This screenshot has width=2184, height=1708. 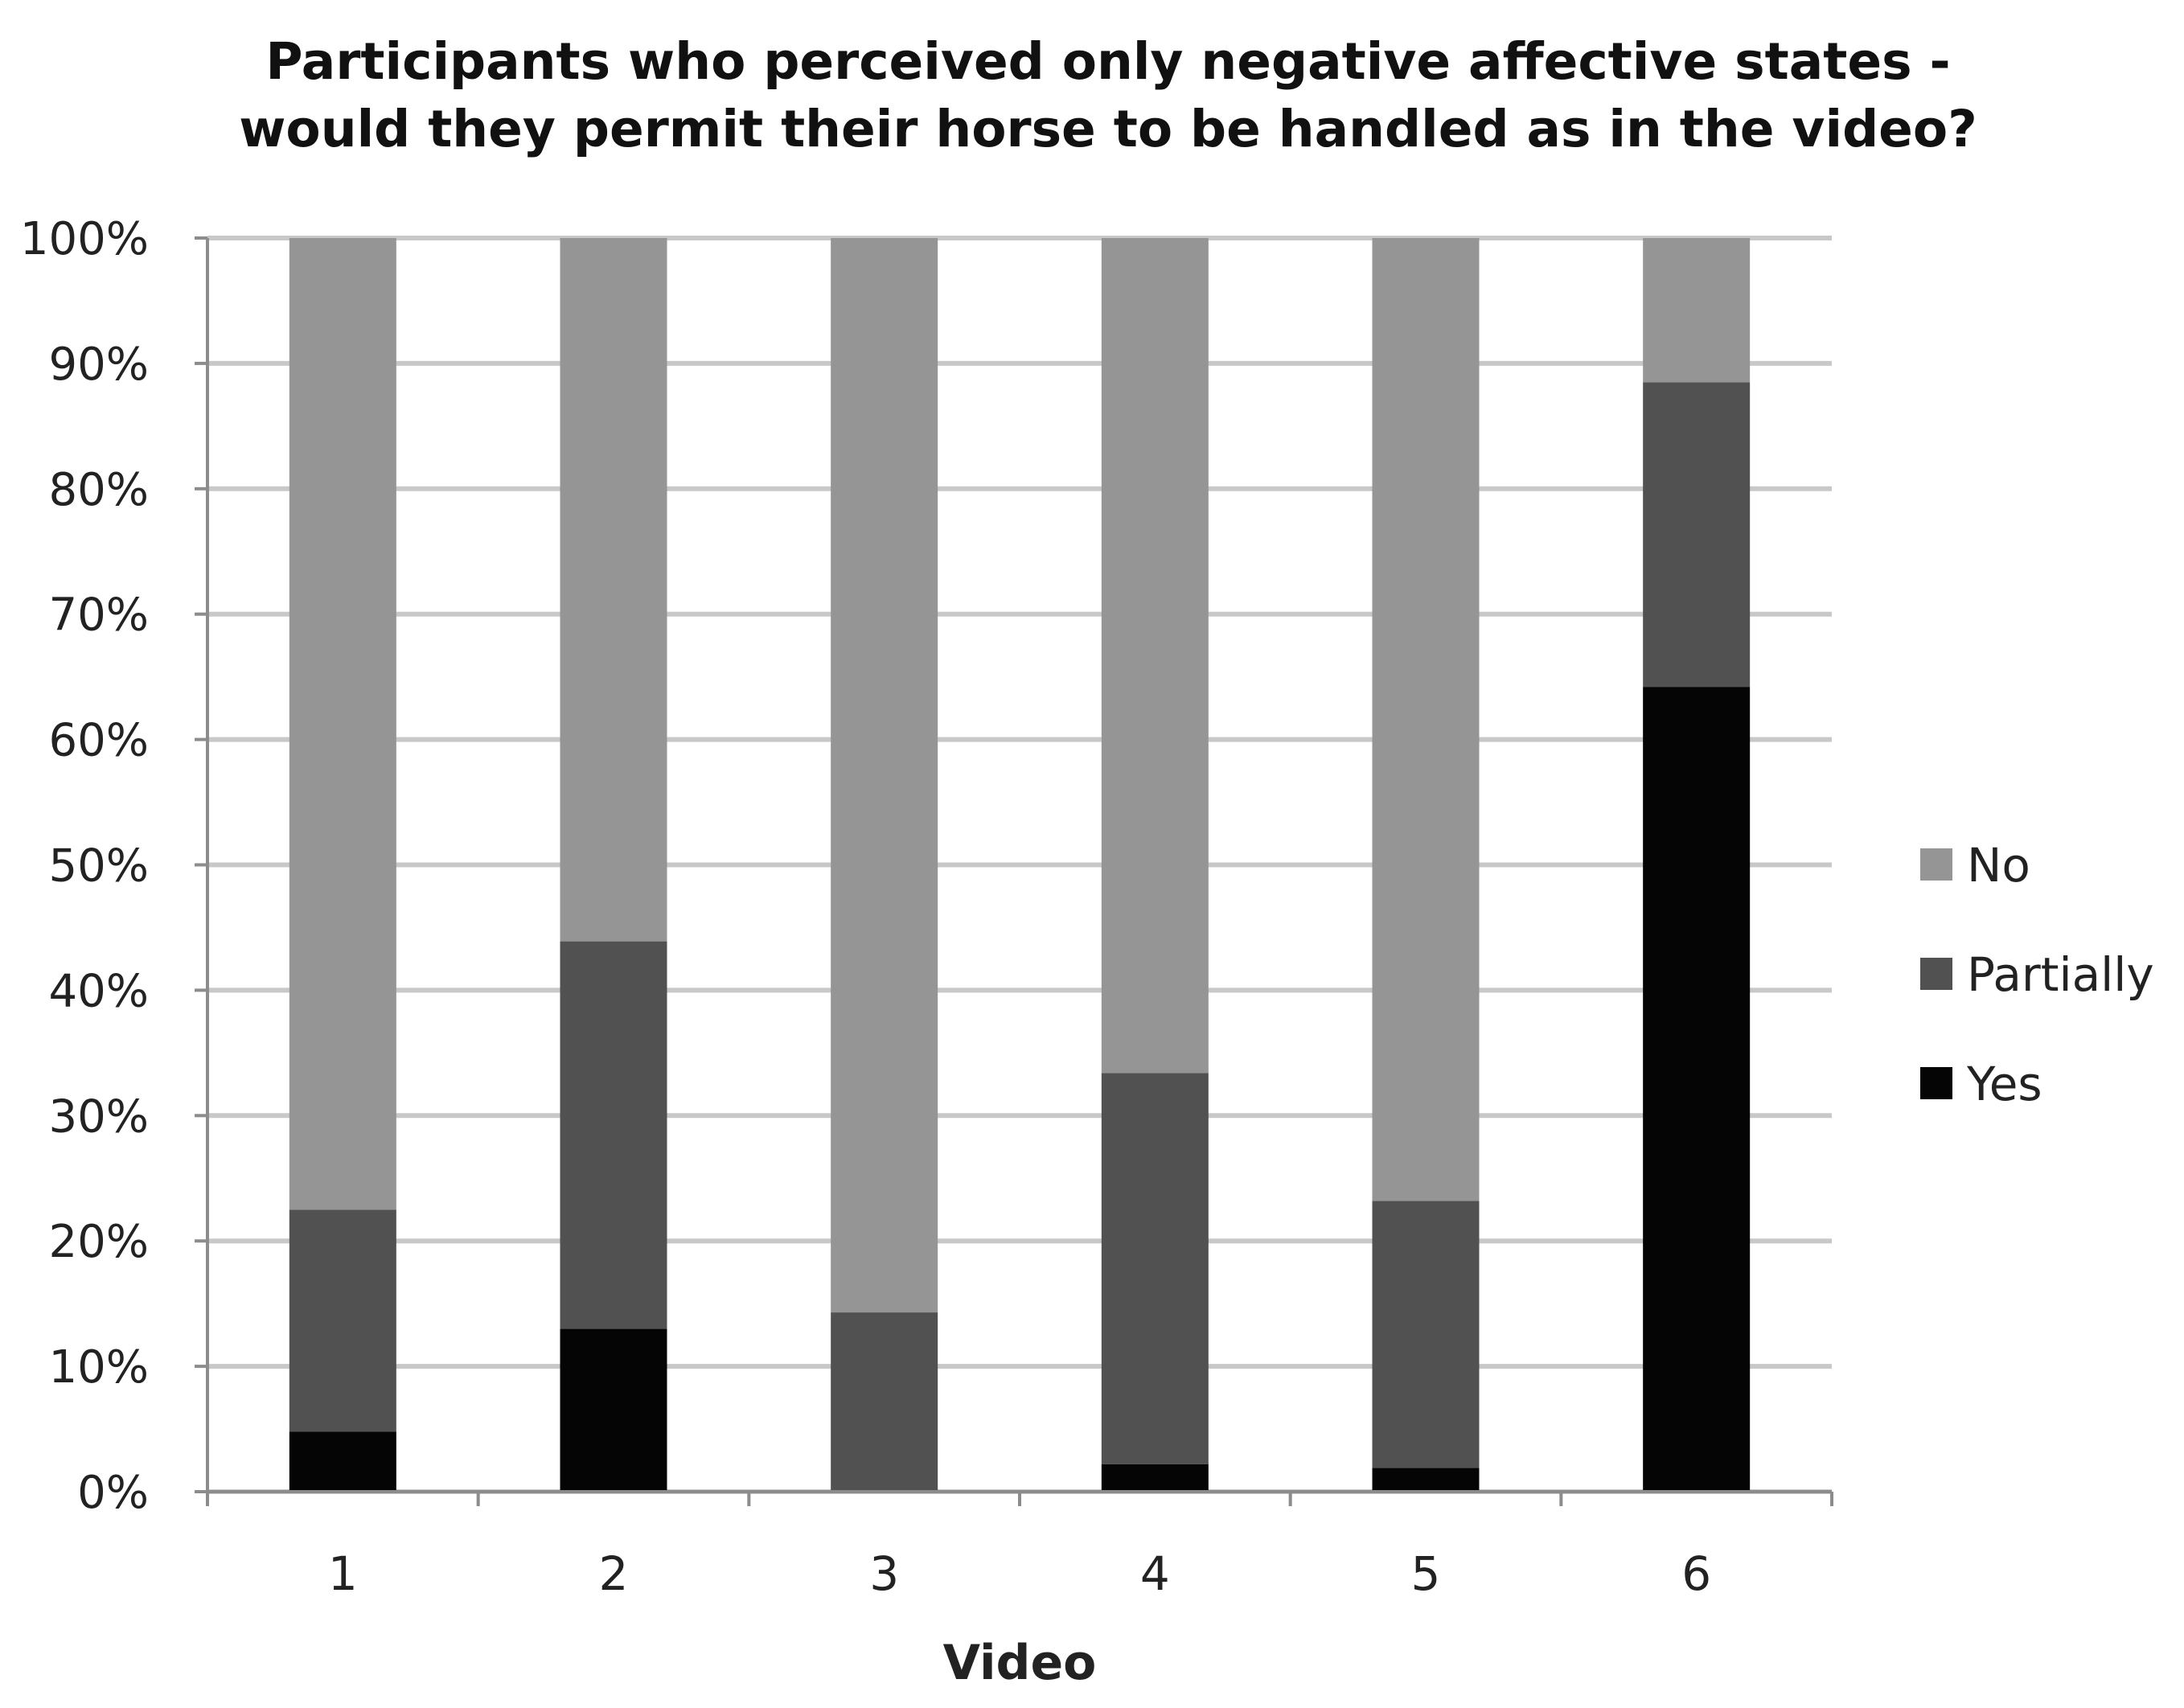 What do you see at coordinates (1426, 1573) in the screenshot?
I see `x-tick-label: 5` at bounding box center [1426, 1573].